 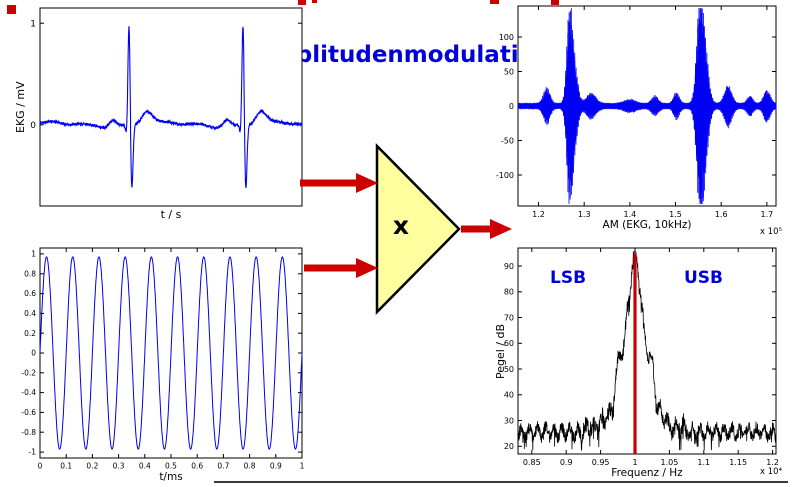 I want to click on carrier-xlabel: t/ms, so click(x=171, y=477).